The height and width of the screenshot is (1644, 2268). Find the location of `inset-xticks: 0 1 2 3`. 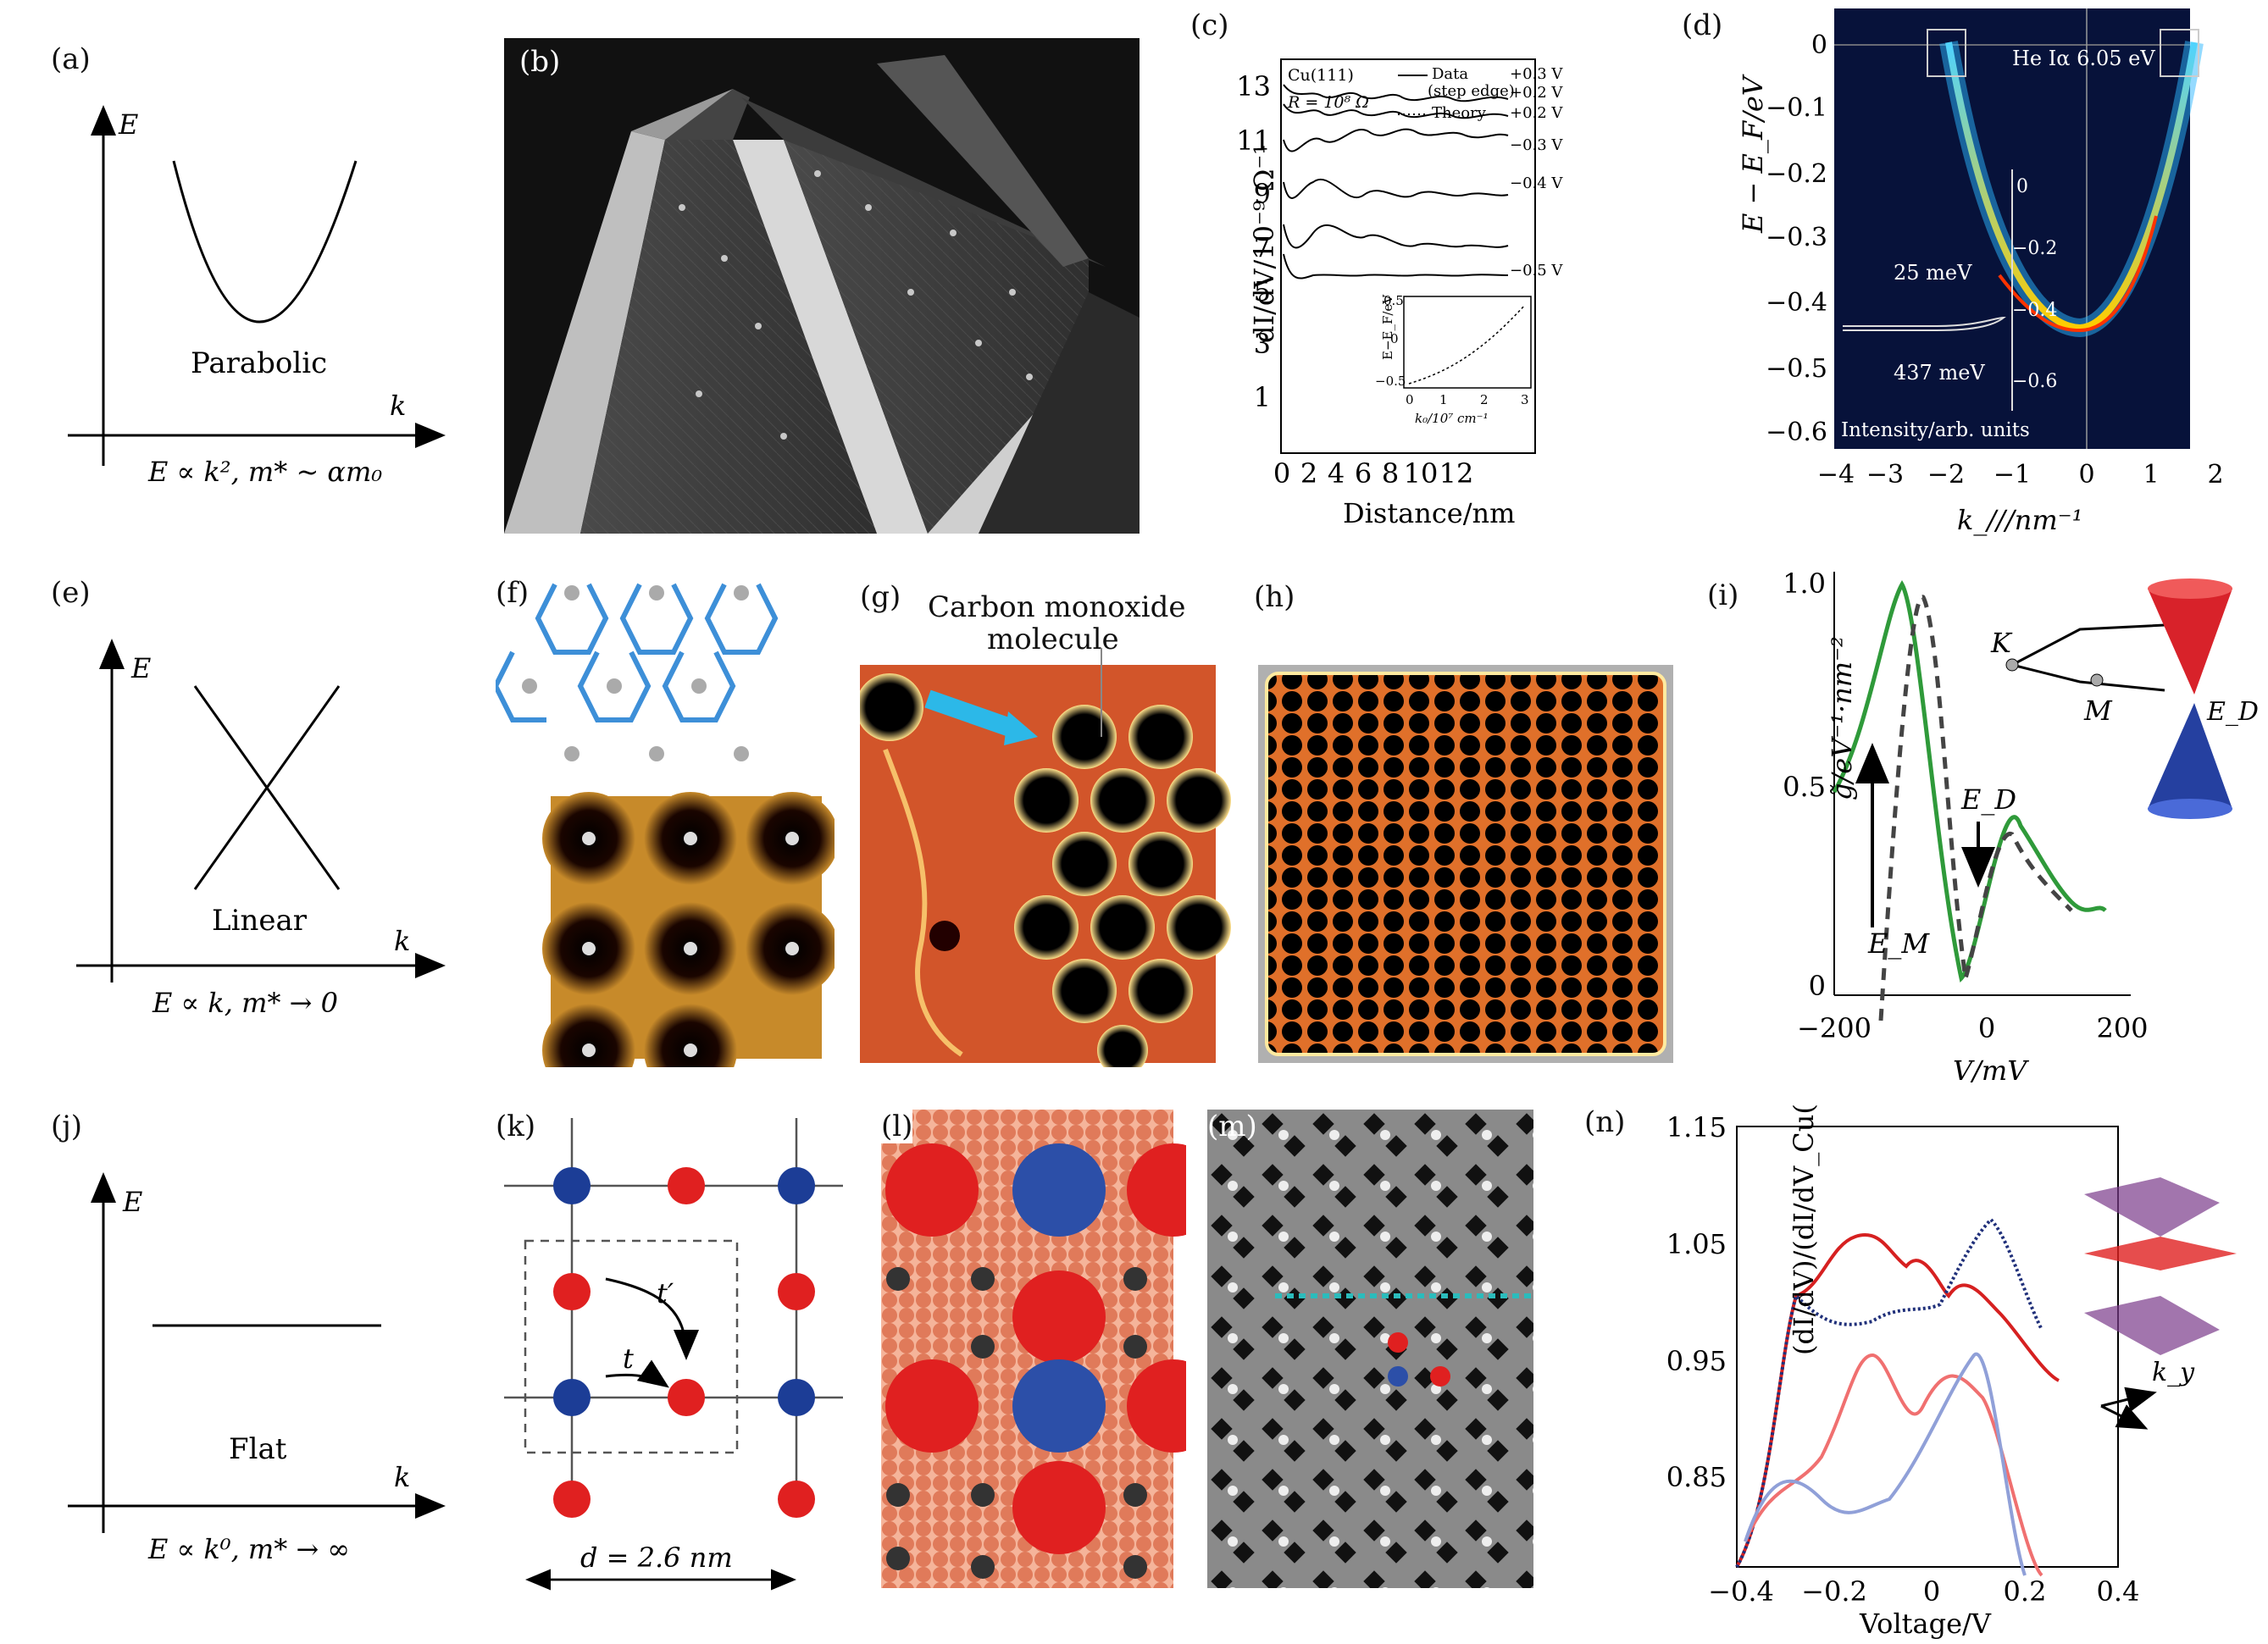

inset-xticks: 0 1 2 3 is located at coordinates (1467, 400).